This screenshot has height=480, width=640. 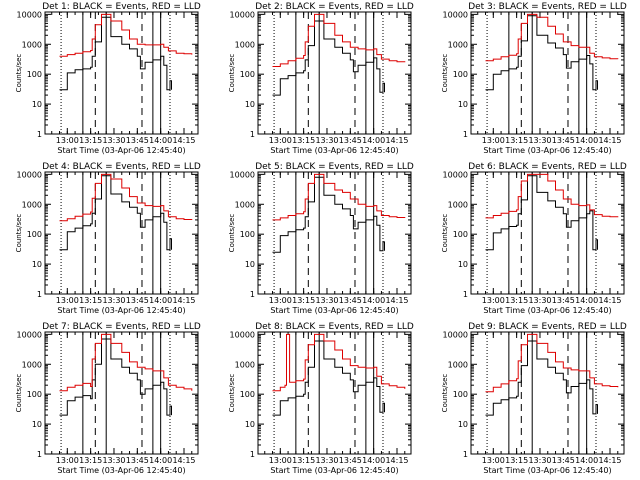 I want to click on panel-title: Det 1: BLACK = Events, RED = LLD, so click(x=121, y=7).